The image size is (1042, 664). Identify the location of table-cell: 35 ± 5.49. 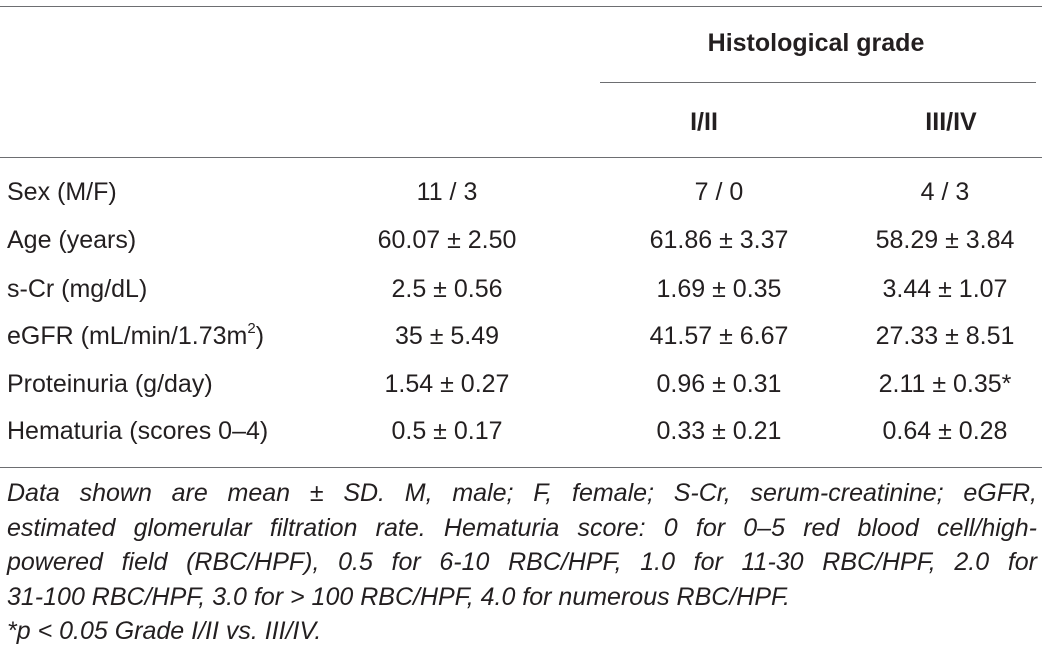
(447, 336).